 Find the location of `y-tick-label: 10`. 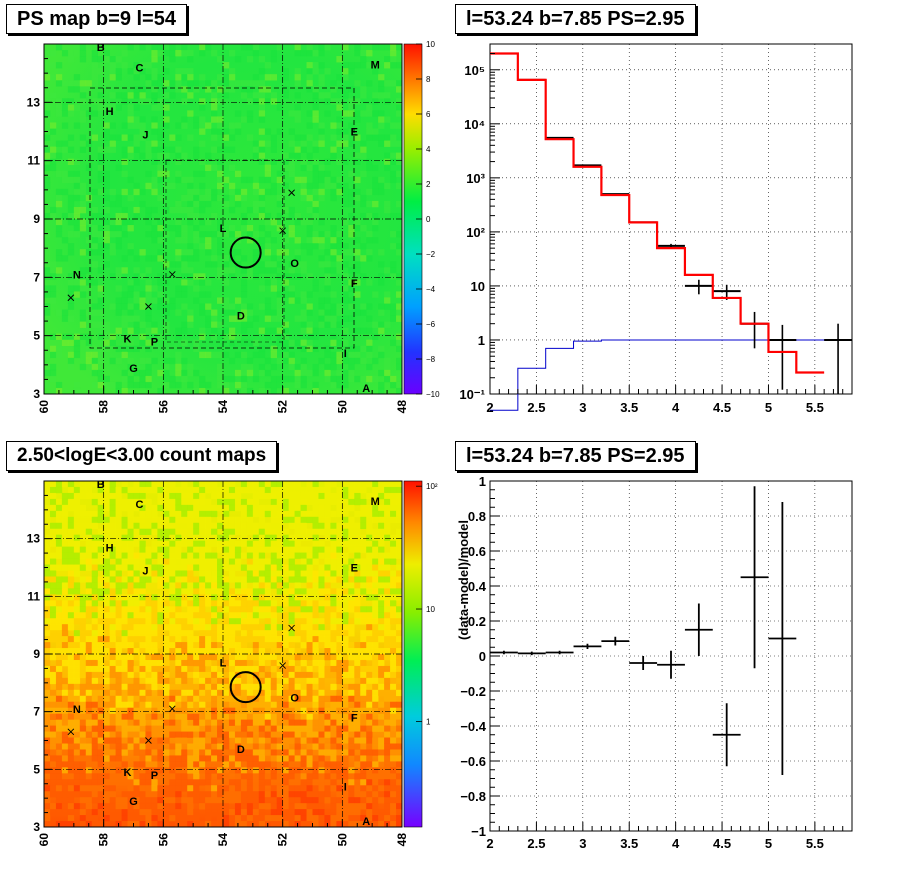

y-tick-label: 10 is located at coordinates (478, 286).